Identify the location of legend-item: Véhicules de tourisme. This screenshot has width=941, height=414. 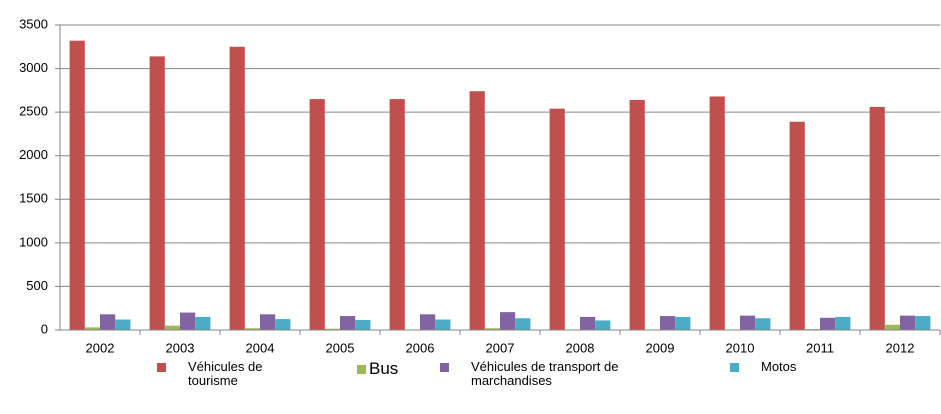
(217, 374).